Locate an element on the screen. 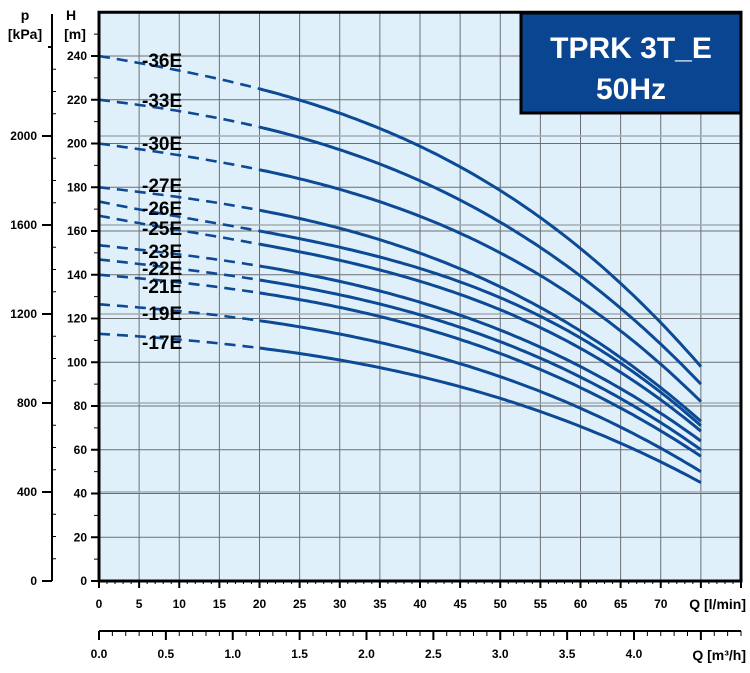 The height and width of the screenshot is (673, 750). h-tick-label: 120 is located at coordinates (77, 319).